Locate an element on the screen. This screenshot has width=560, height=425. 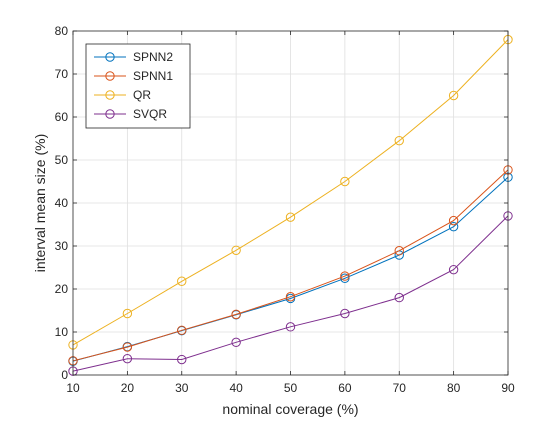
y-tick-label: 30 is located at coordinates (62, 246).